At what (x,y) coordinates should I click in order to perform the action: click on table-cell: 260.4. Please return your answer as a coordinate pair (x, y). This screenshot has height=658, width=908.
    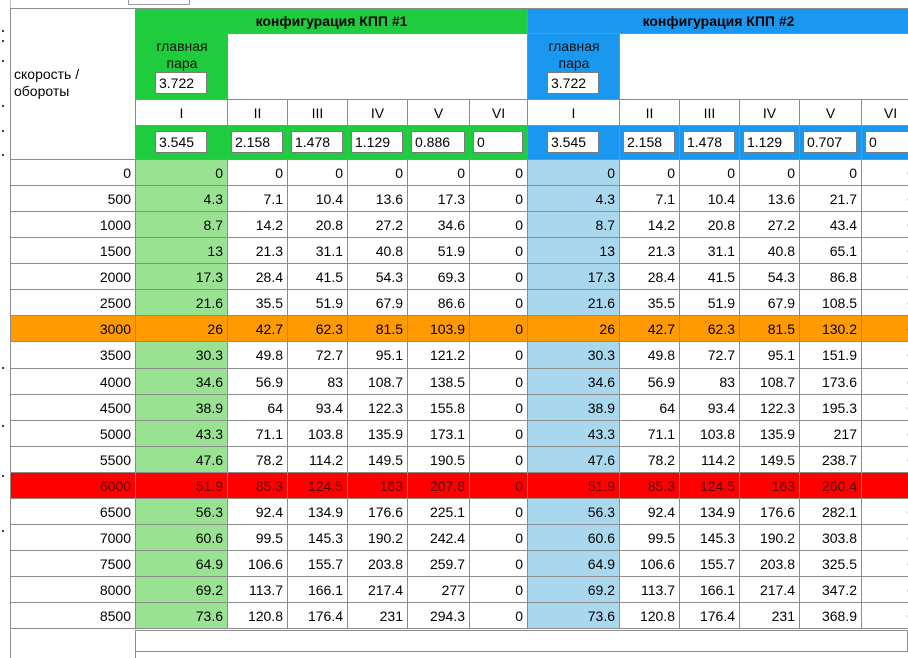
    Looking at the image, I should click on (831, 486).